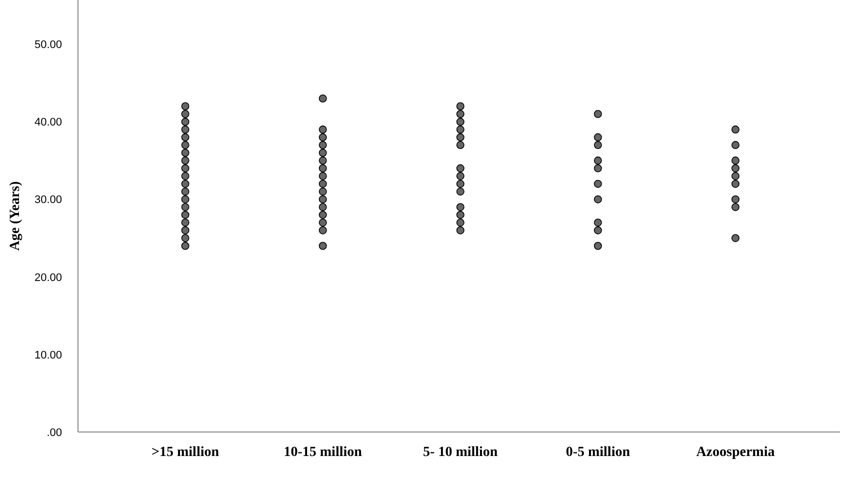 The height and width of the screenshot is (501, 851). Describe the element at coordinates (735, 452) in the screenshot. I see `x-tick-label: Azoospermia` at that location.